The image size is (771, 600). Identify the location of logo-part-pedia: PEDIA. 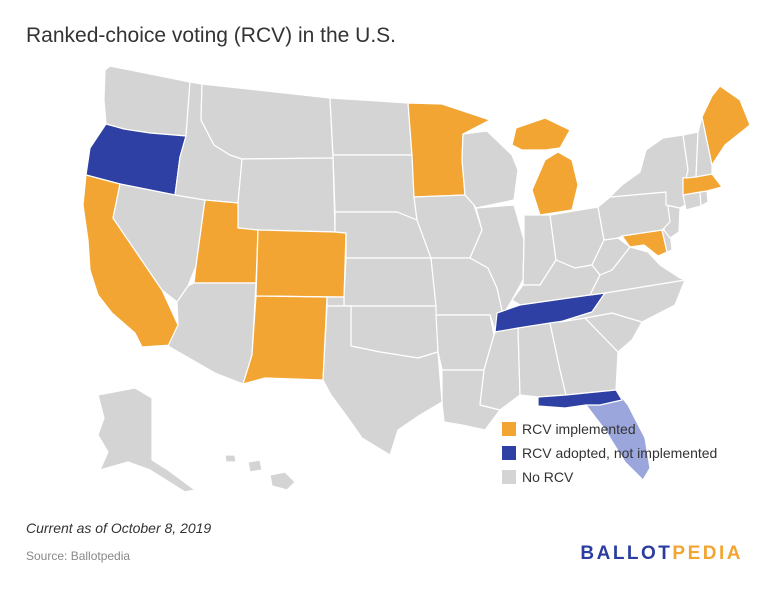
(707, 553).